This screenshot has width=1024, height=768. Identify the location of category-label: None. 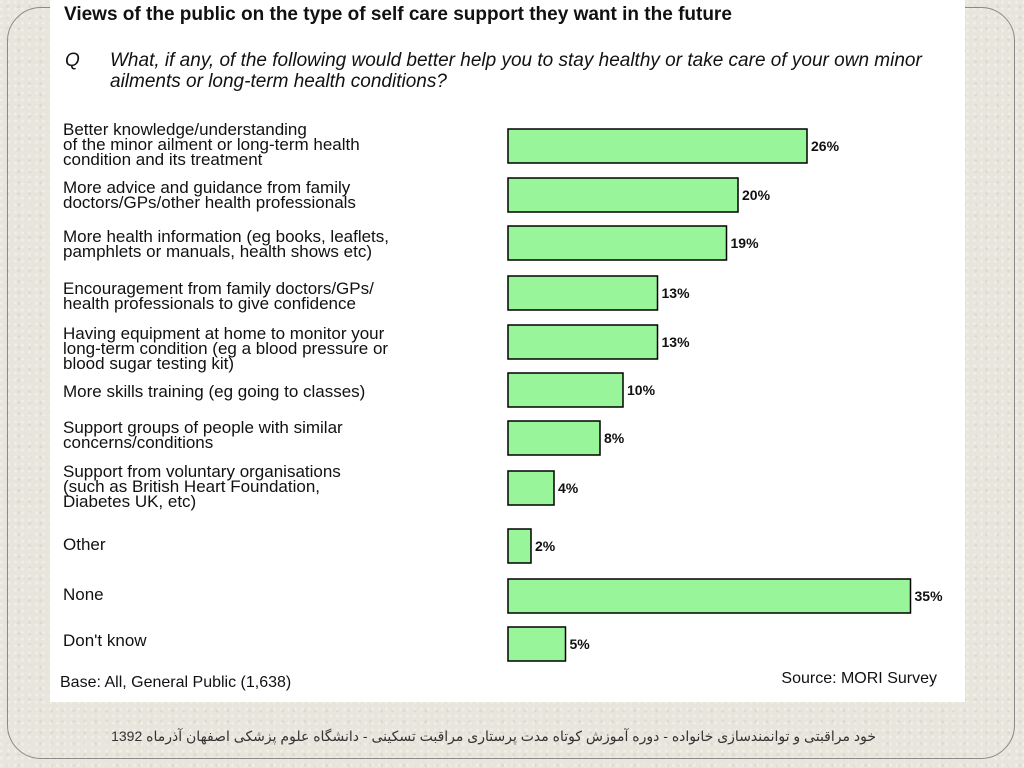
(83, 594).